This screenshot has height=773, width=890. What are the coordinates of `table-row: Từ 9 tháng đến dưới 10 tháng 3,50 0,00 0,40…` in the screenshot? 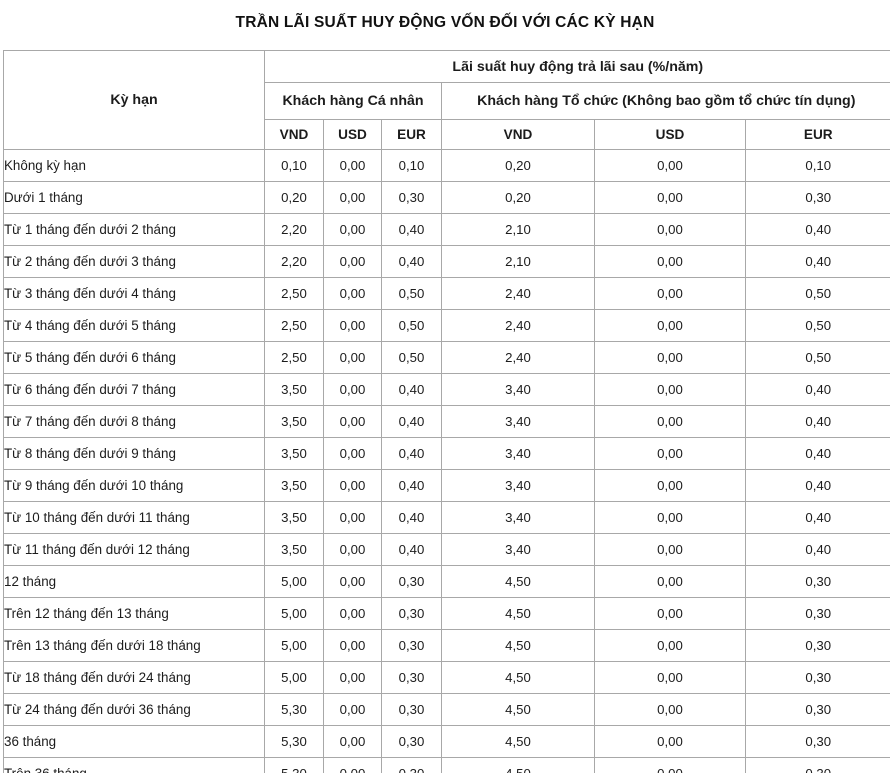 It's located at (446, 485).